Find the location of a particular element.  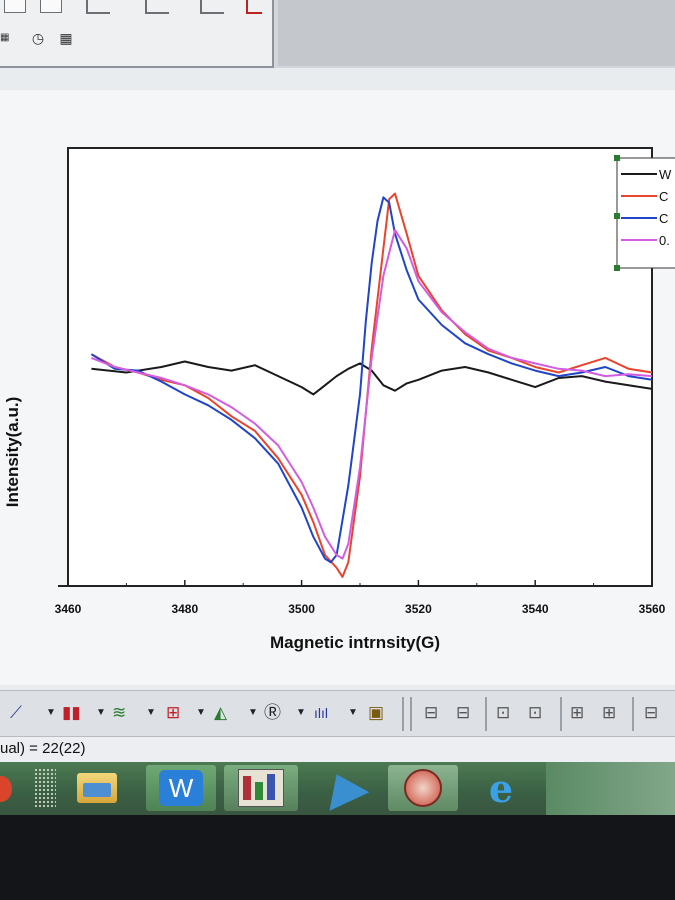

x-tick-label-0: 3460 is located at coordinates (68, 609).